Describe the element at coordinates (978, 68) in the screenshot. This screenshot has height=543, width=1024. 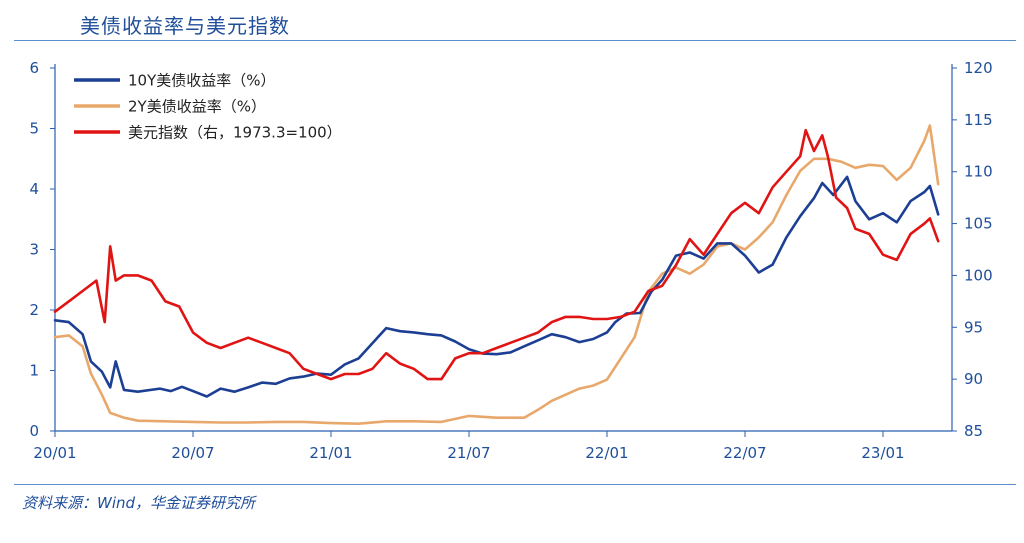
I see `right-tick-label: 120` at that location.